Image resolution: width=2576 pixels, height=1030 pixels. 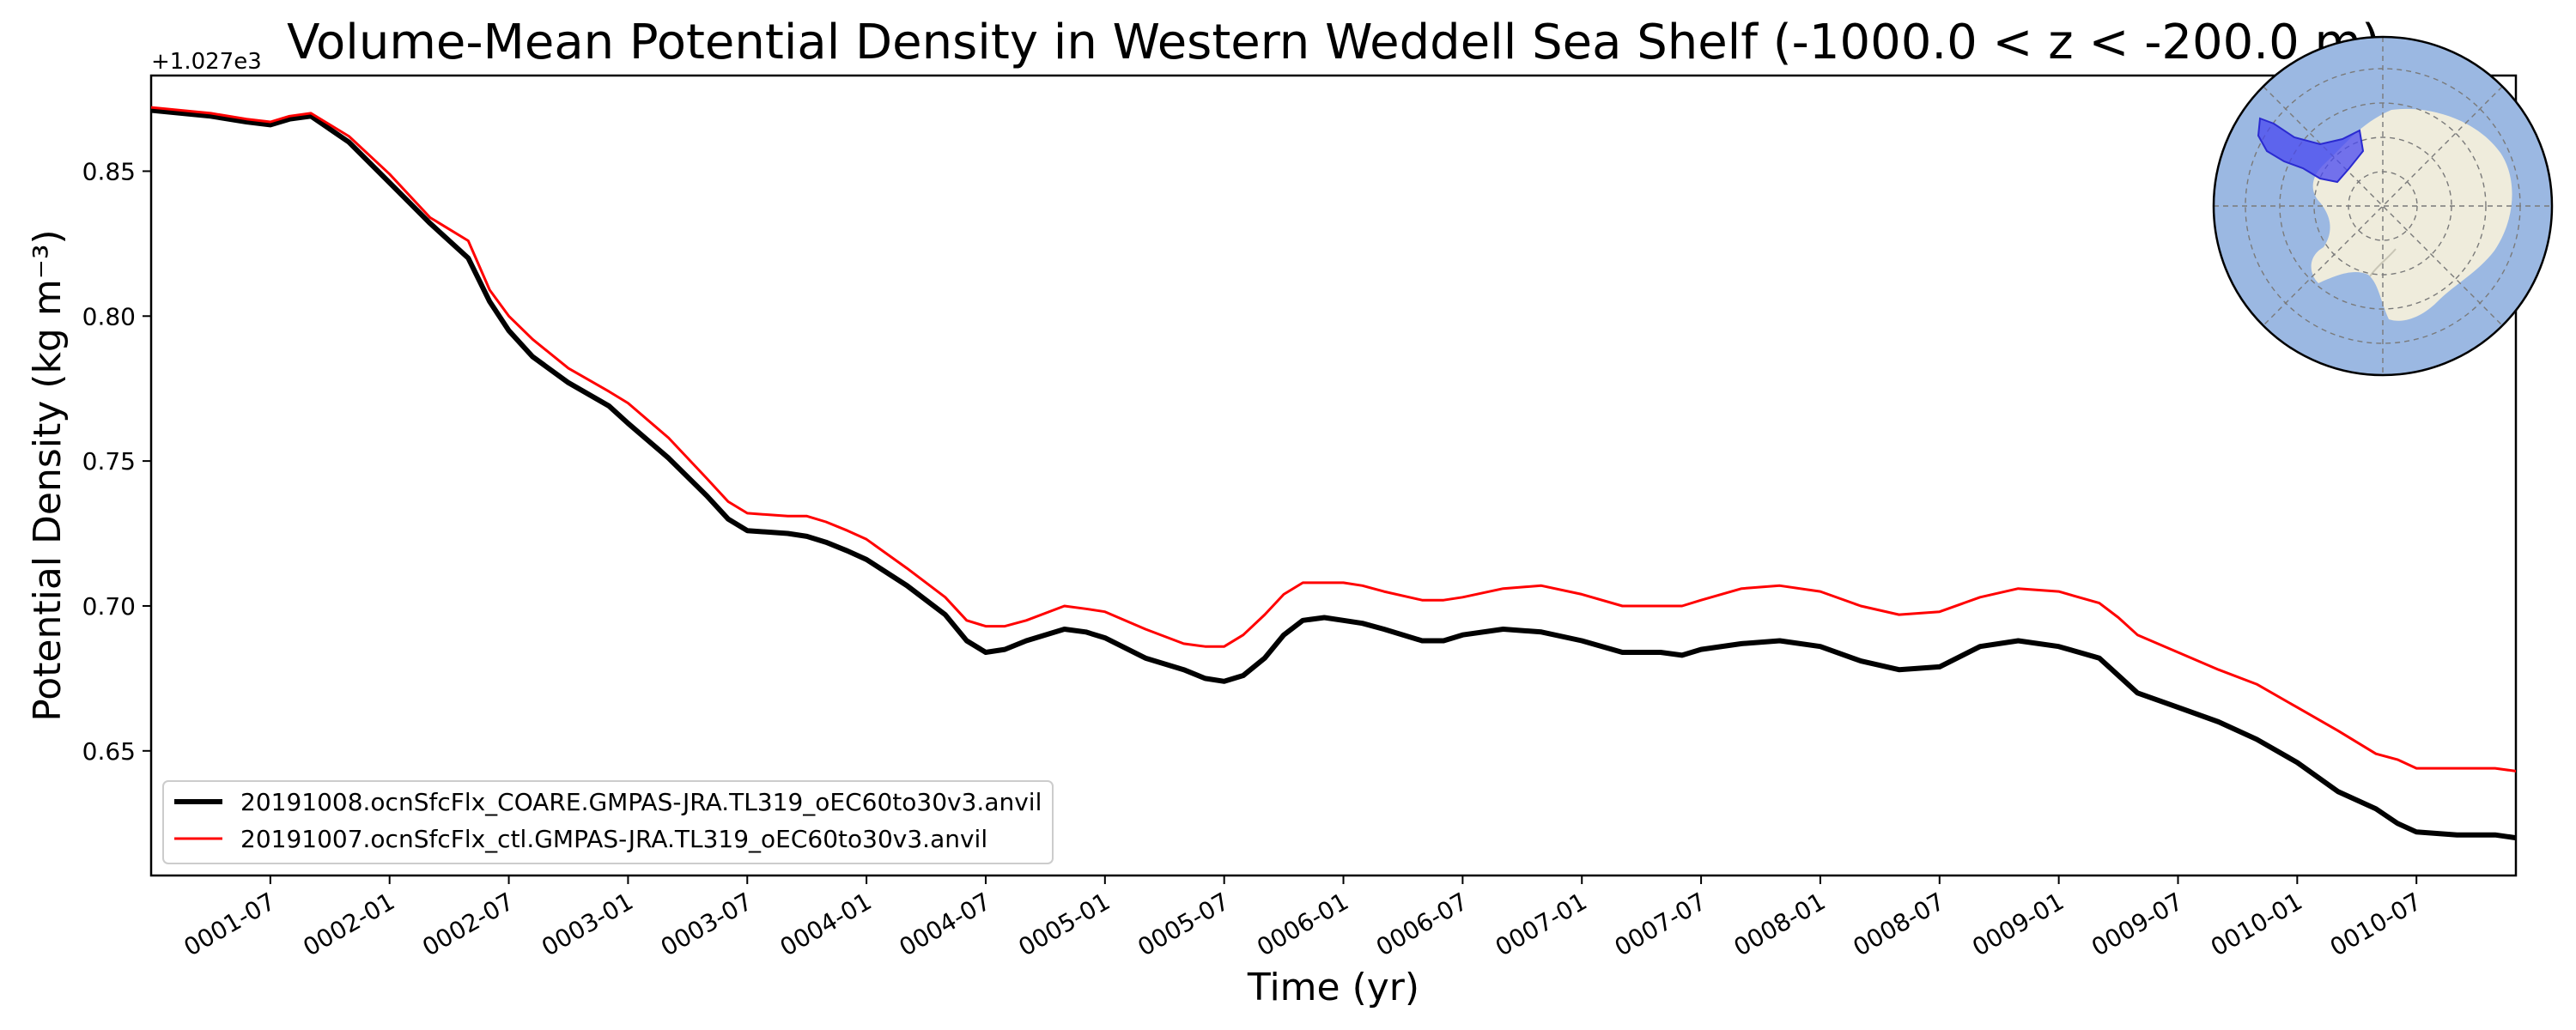 I want to click on x-tick-label: 0009-01, so click(x=2018, y=924).